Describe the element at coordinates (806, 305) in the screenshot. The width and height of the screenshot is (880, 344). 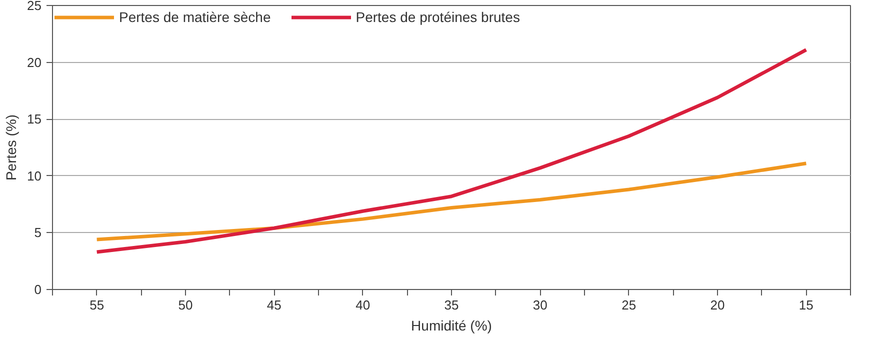
I see `x-tick-label: 15` at that location.